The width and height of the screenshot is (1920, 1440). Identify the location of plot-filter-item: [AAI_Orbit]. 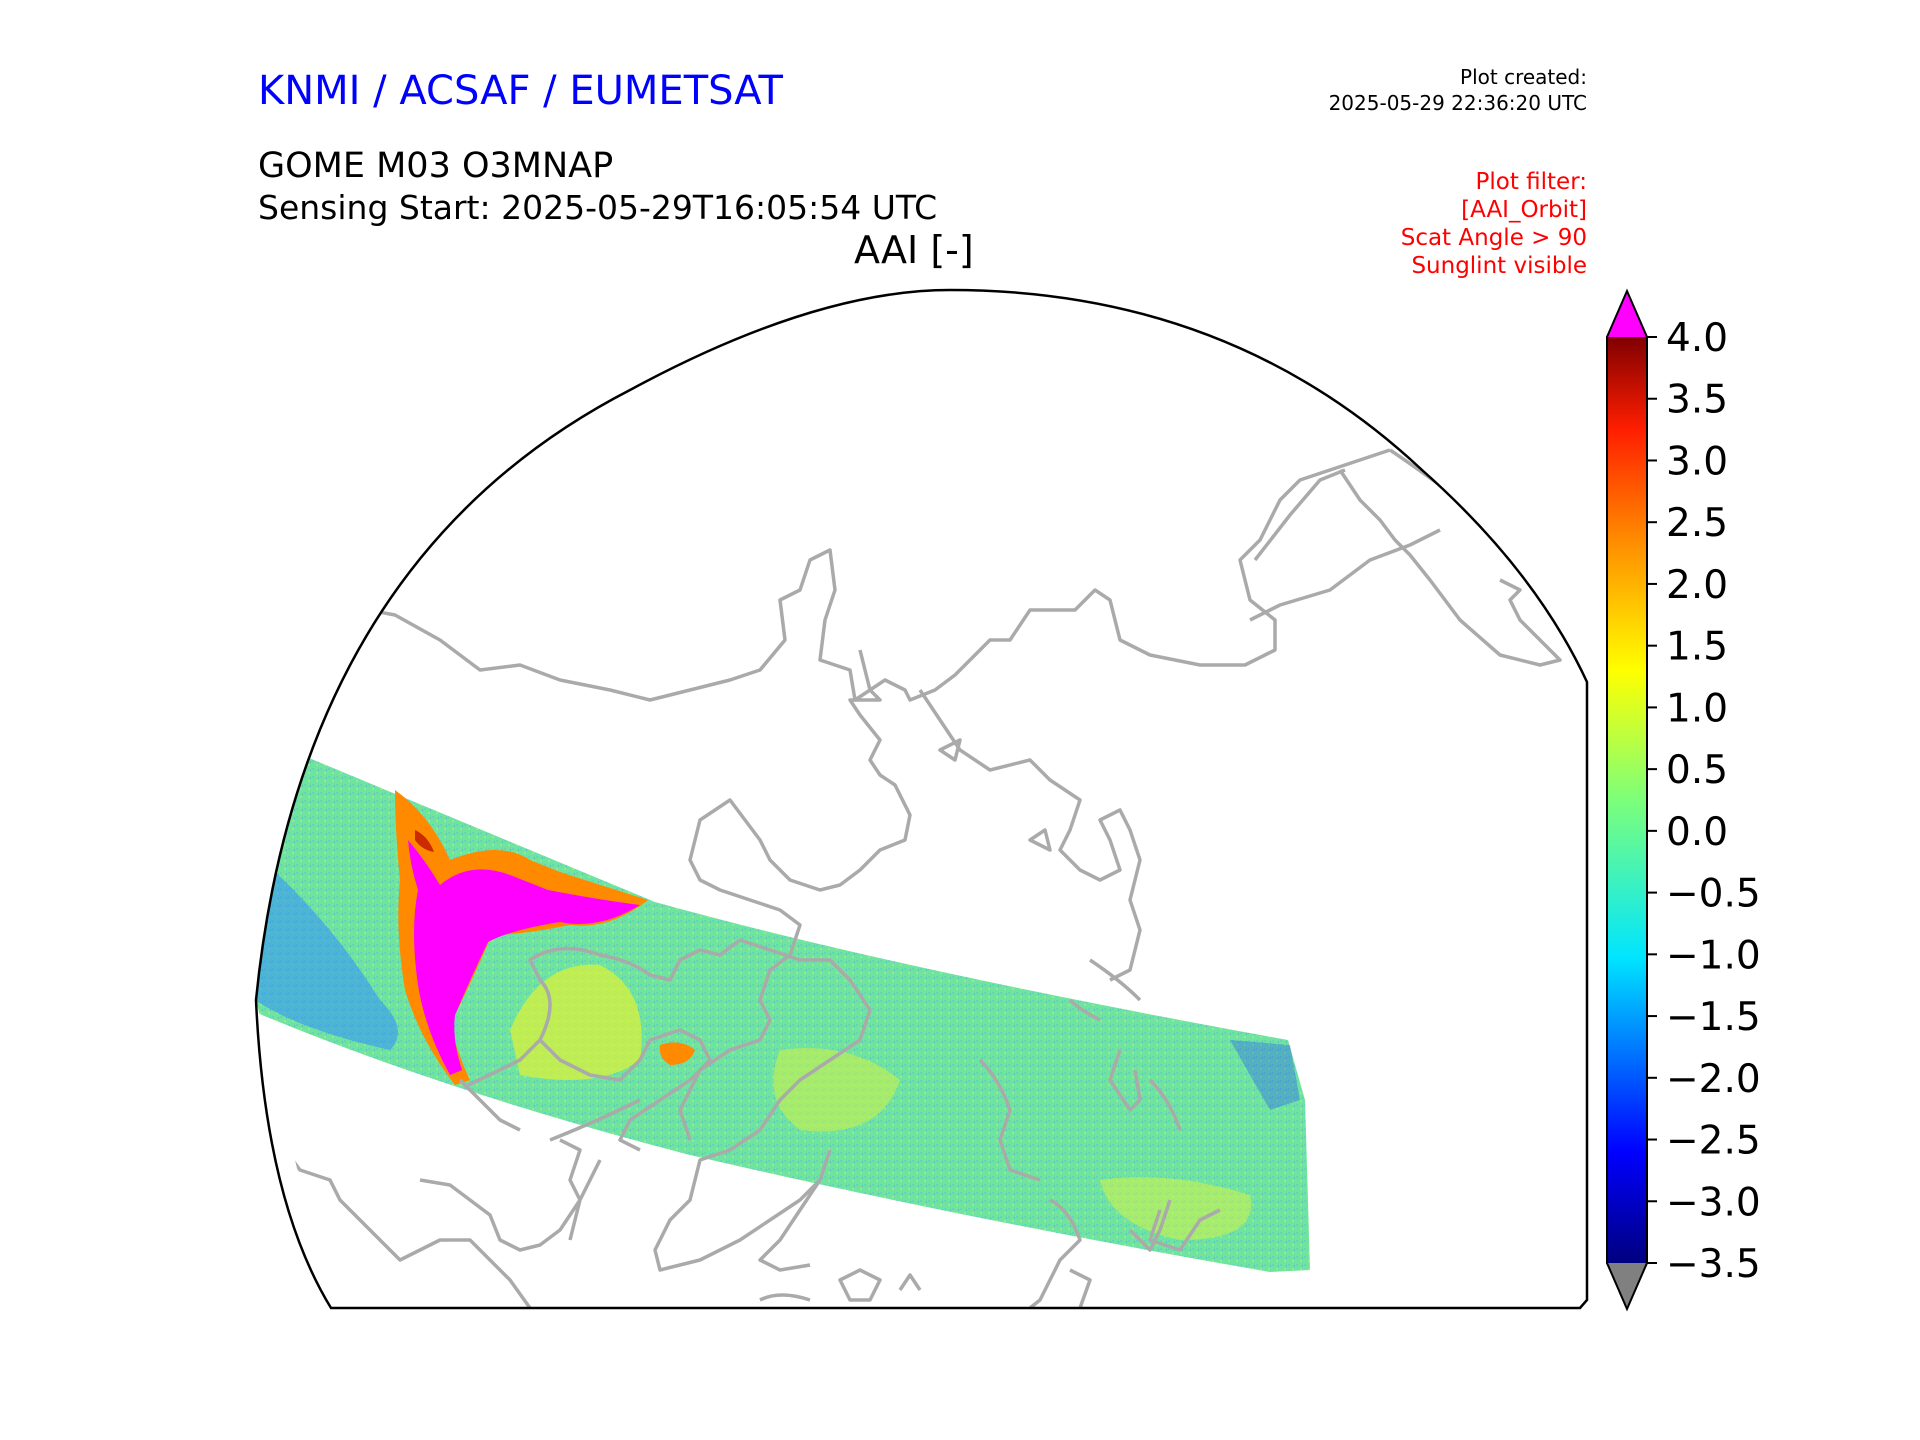
(1524, 210).